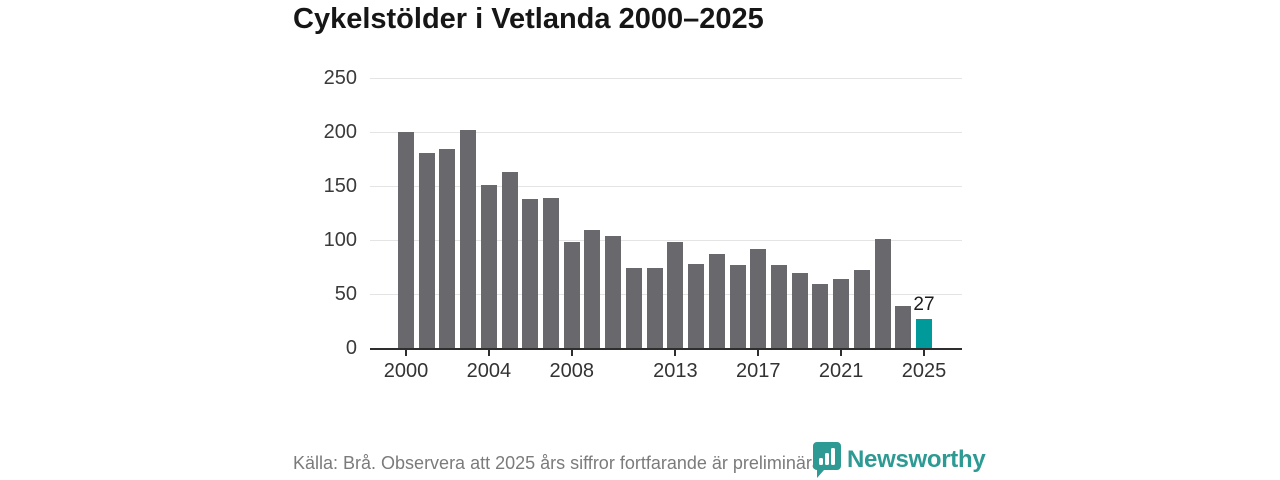 The image size is (1280, 480). I want to click on x-tick-2000, so click(406, 352).